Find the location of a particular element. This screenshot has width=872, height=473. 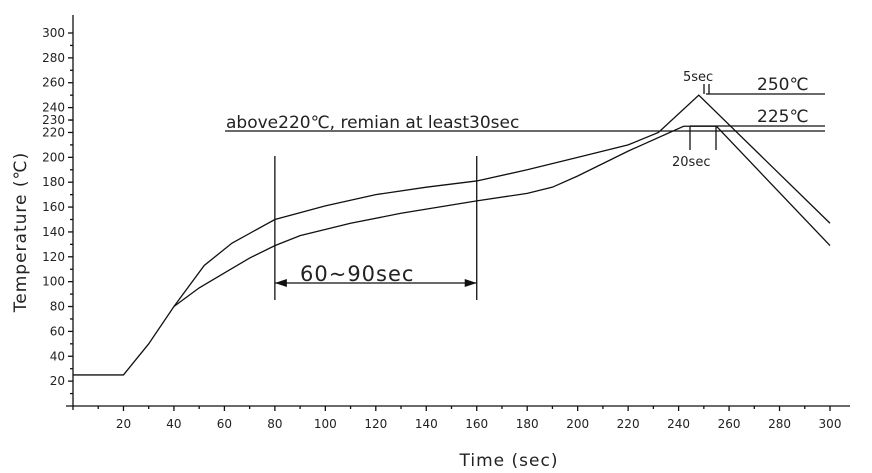

x-tick-label: 40 is located at coordinates (173, 424).